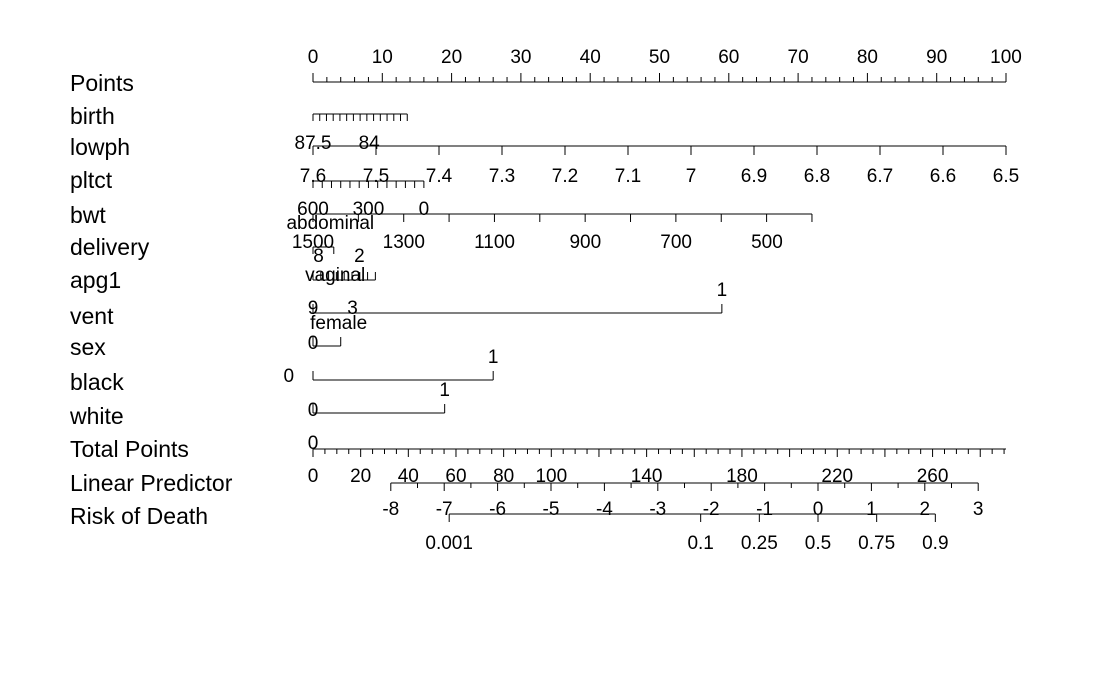 The image size is (1107, 684). Describe the element at coordinates (551, 509) in the screenshot. I see `linear-predictor-tick-label: -5` at that location.